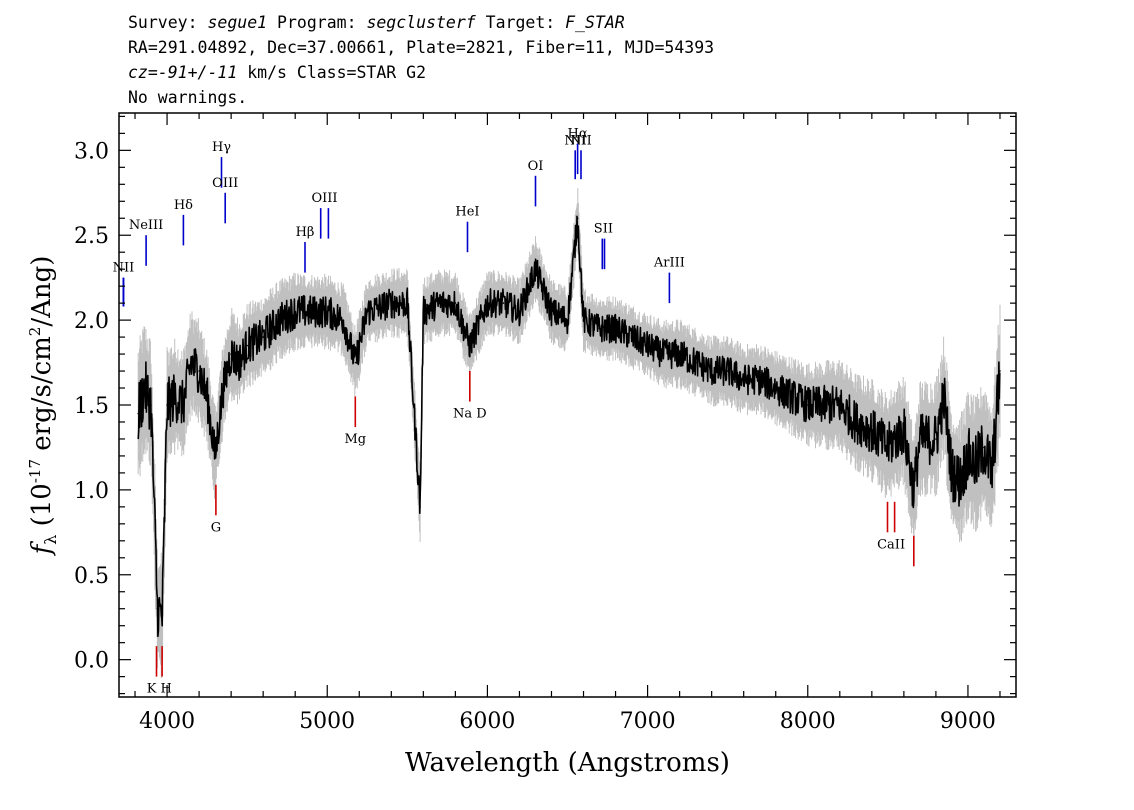 This screenshot has width=1134, height=810. What do you see at coordinates (183, 205) in the screenshot?
I see `emission-line-label: Hδ` at bounding box center [183, 205].